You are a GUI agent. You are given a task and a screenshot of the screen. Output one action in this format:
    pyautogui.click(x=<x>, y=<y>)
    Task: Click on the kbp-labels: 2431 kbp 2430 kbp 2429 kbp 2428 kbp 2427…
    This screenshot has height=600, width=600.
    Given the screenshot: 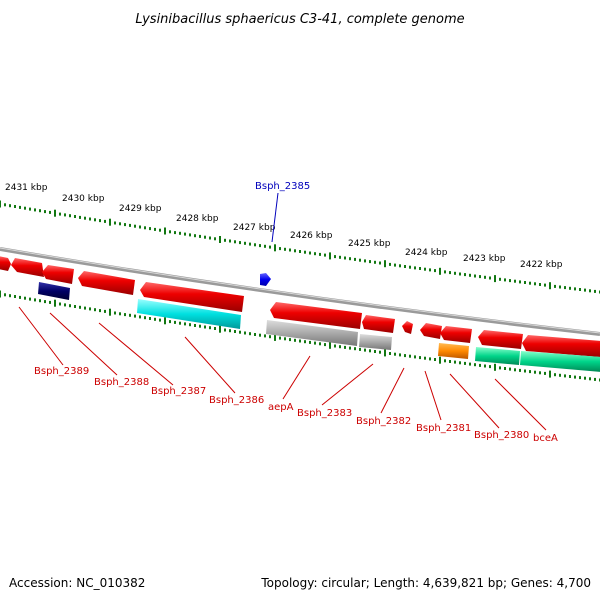 What is the action you would take?
    pyautogui.click(x=284, y=226)
    